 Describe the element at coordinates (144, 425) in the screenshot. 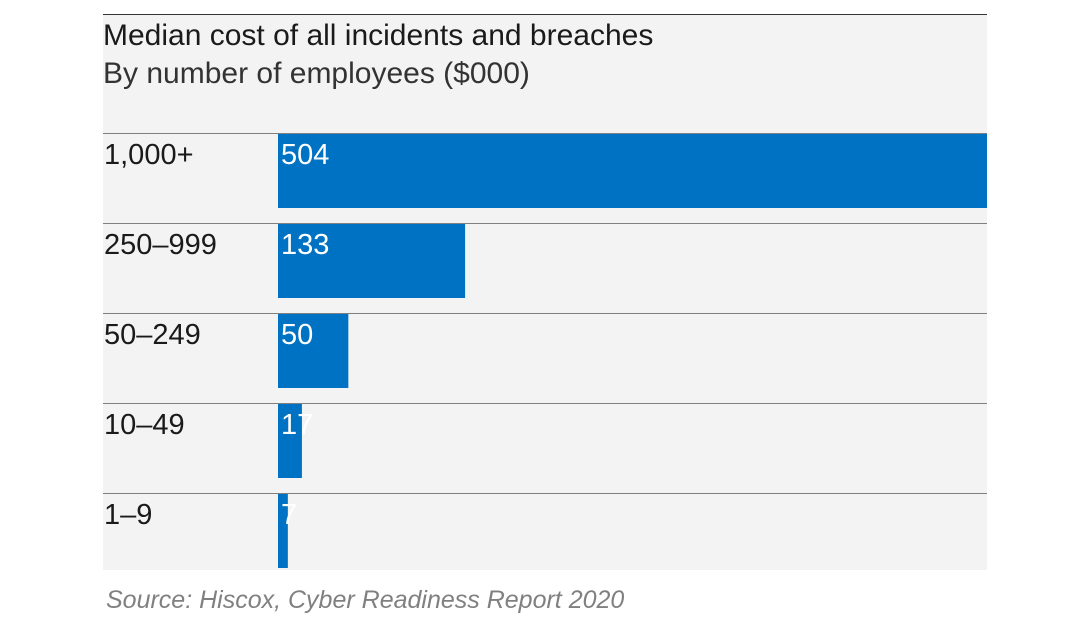

I see `category-label-10-49: 10–49` at that location.